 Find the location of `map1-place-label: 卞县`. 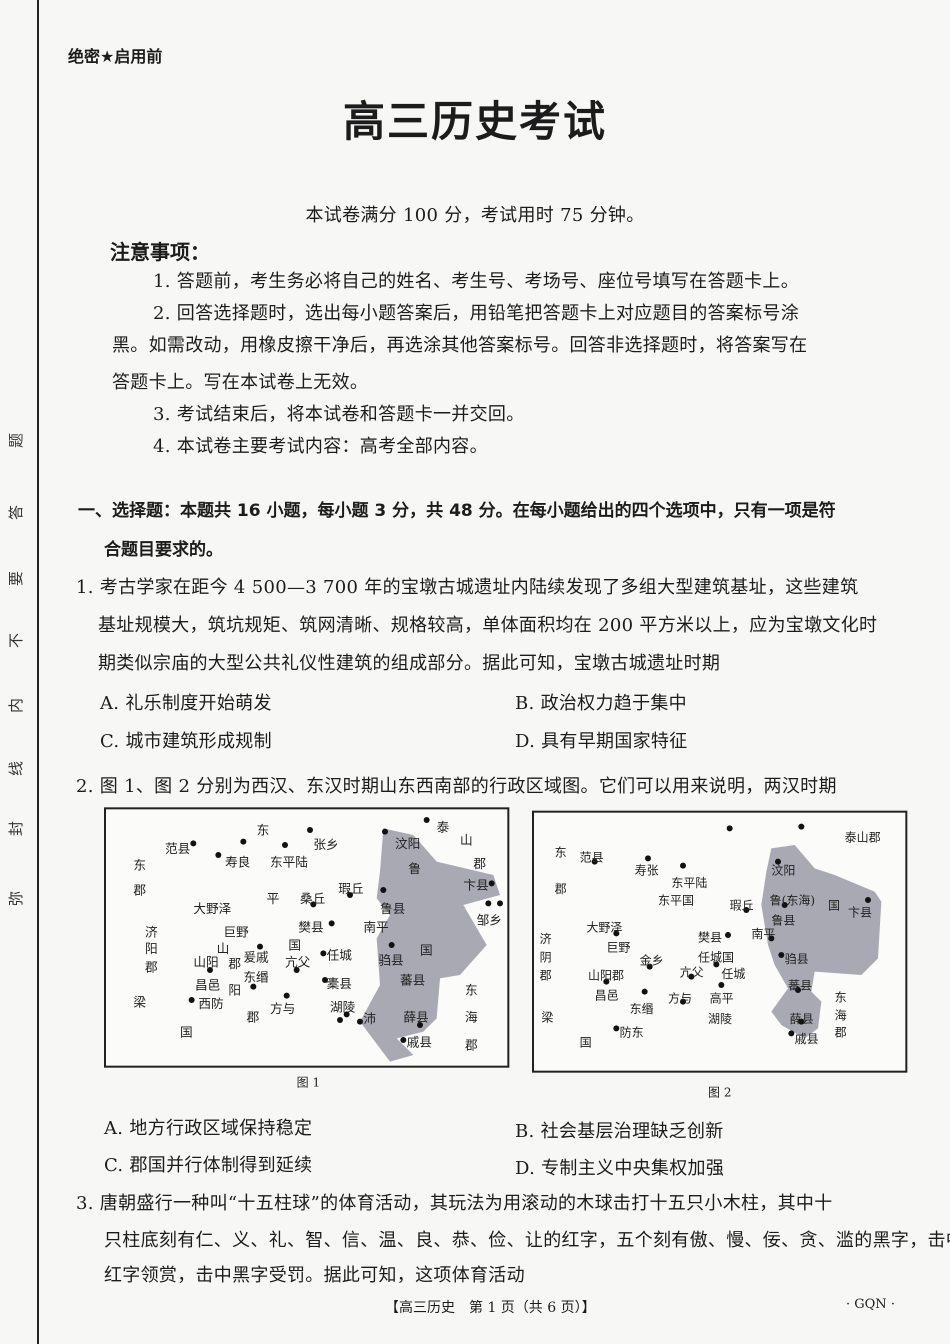

map1-place-label: 卞县 is located at coordinates (475, 885).